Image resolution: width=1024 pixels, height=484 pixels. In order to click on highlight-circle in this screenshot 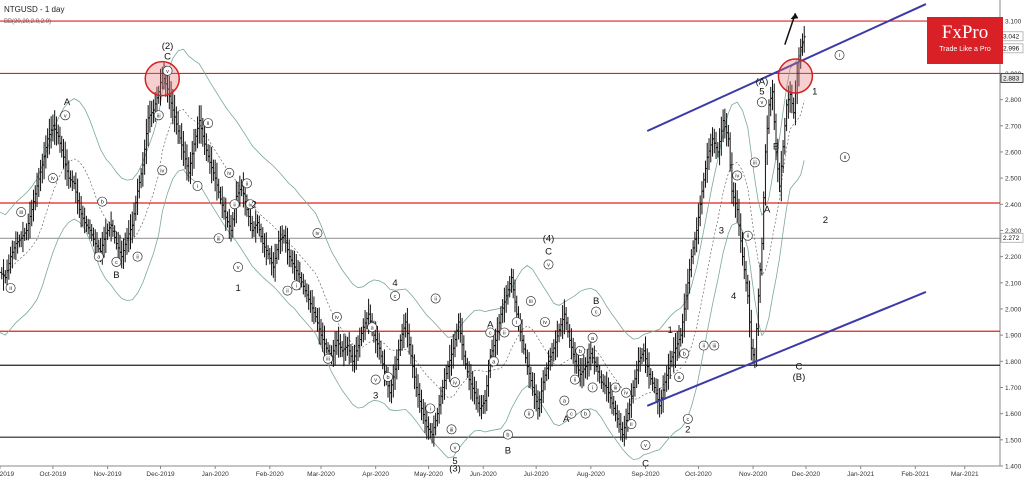, I will do `click(795, 76)`.